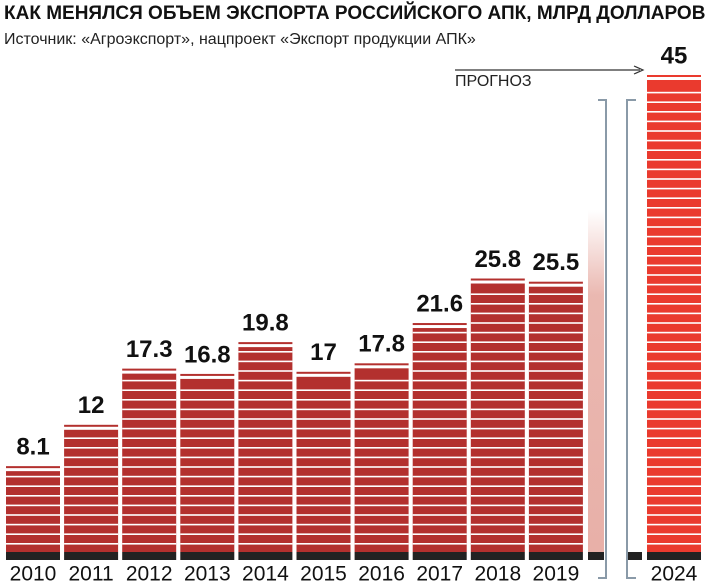 This screenshot has width=706, height=586. Describe the element at coordinates (207, 574) in the screenshot. I see `x-tick-label: 2013` at that location.